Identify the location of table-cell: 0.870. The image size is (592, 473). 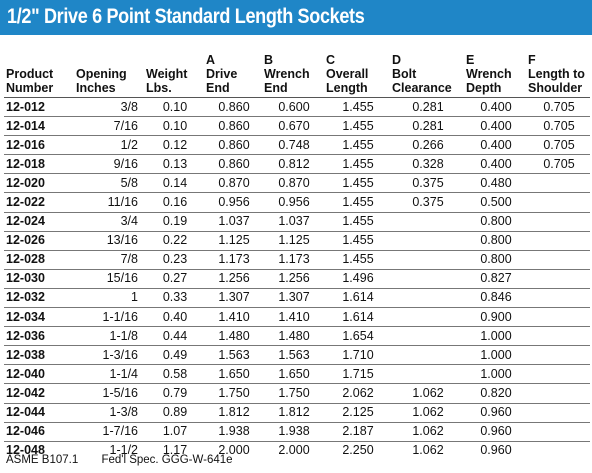
(233, 183).